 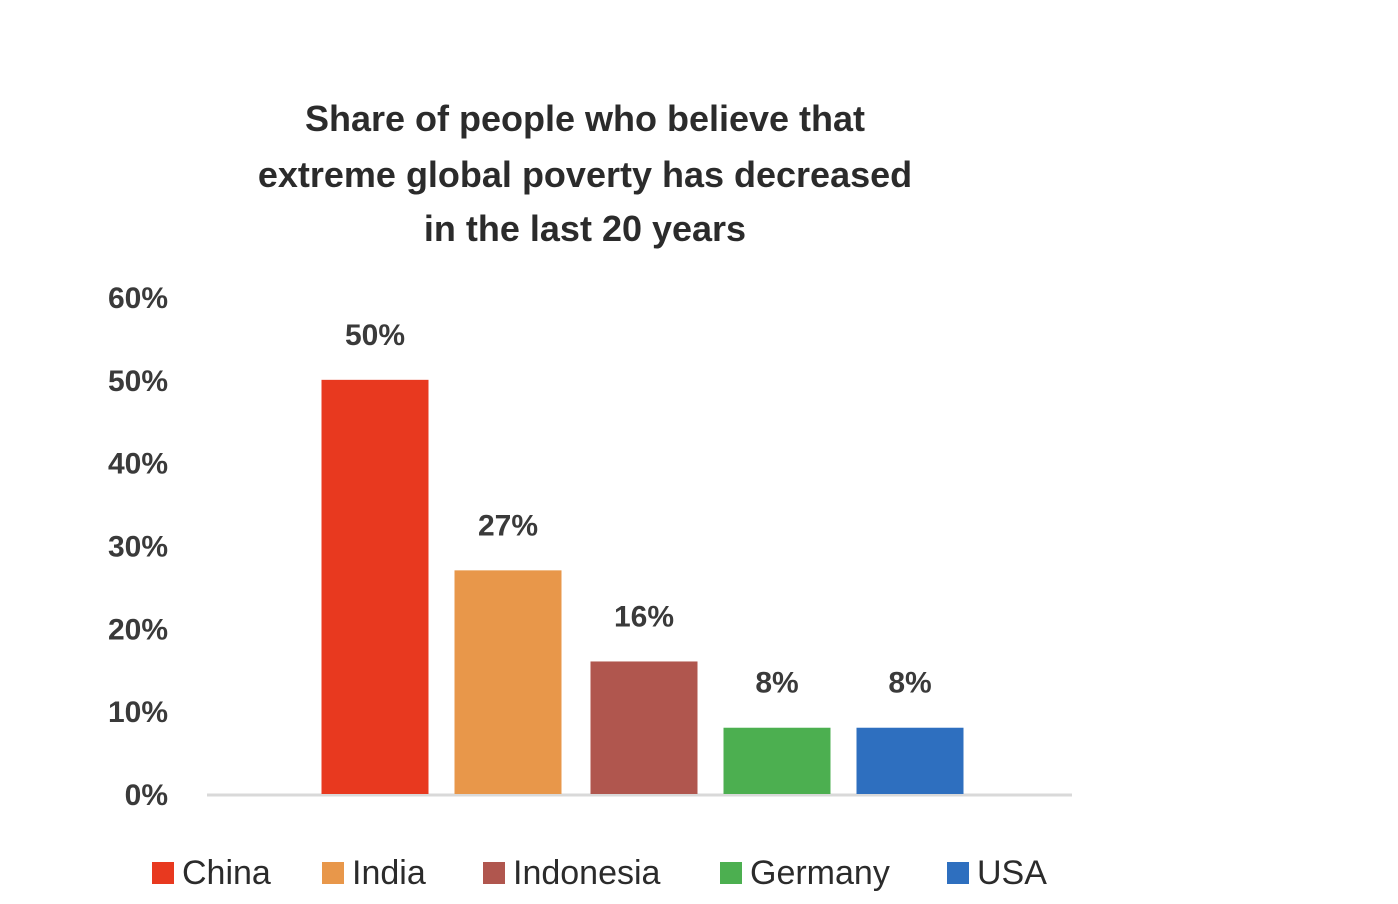 I want to click on legend-label-indonesia: Indonesia, so click(x=587, y=873).